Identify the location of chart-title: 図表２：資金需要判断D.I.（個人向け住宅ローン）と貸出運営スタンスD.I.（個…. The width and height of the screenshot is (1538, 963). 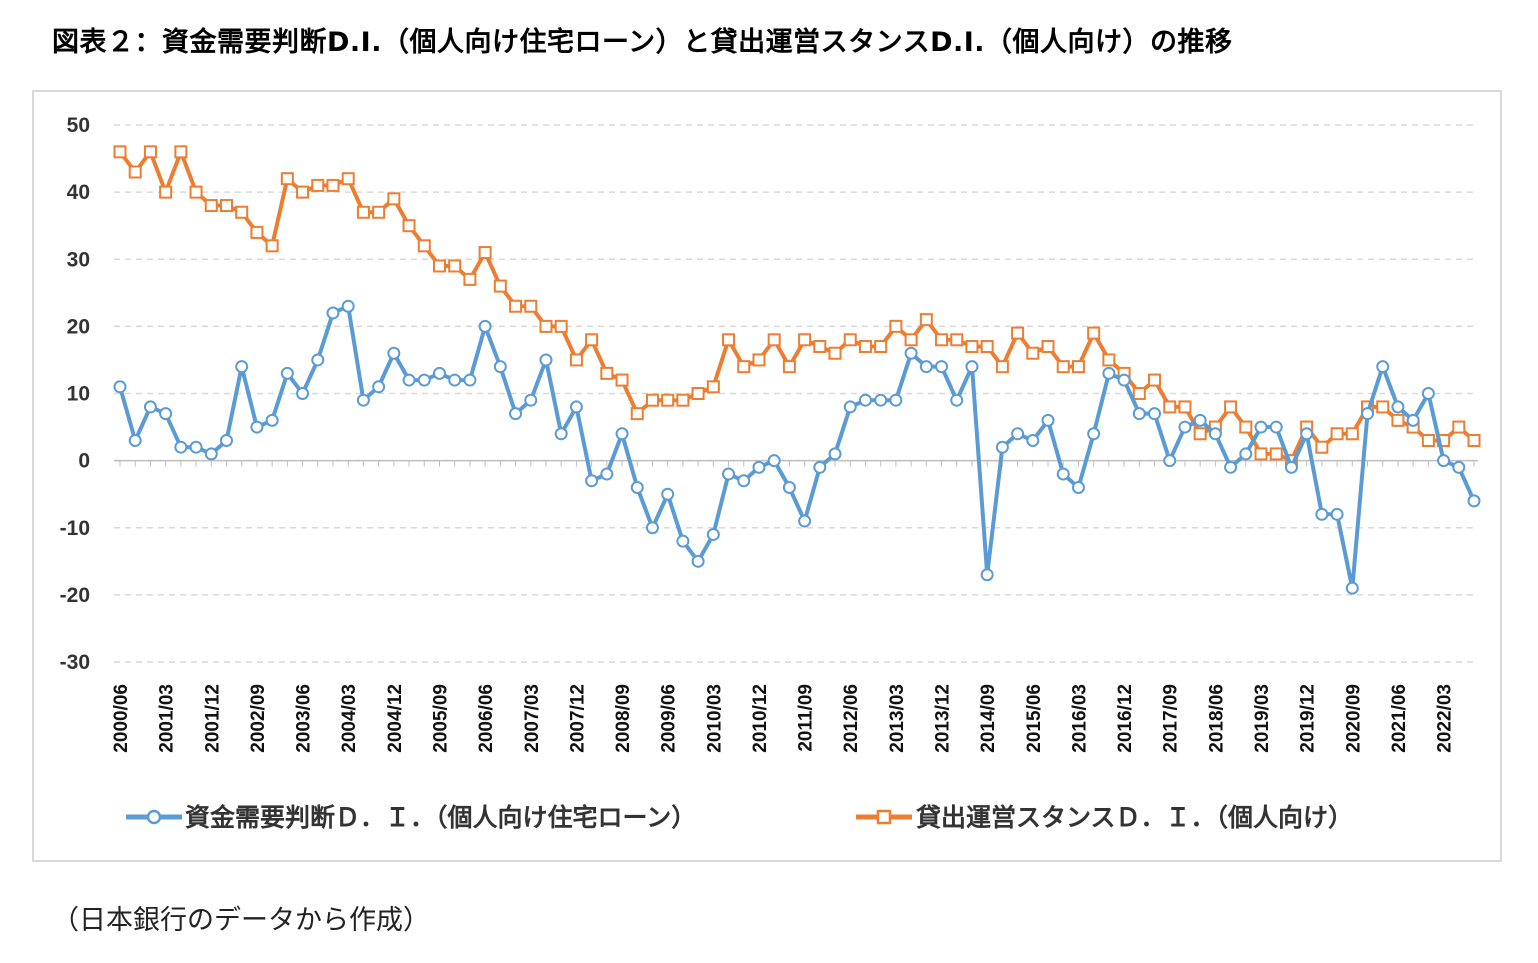
(642, 42).